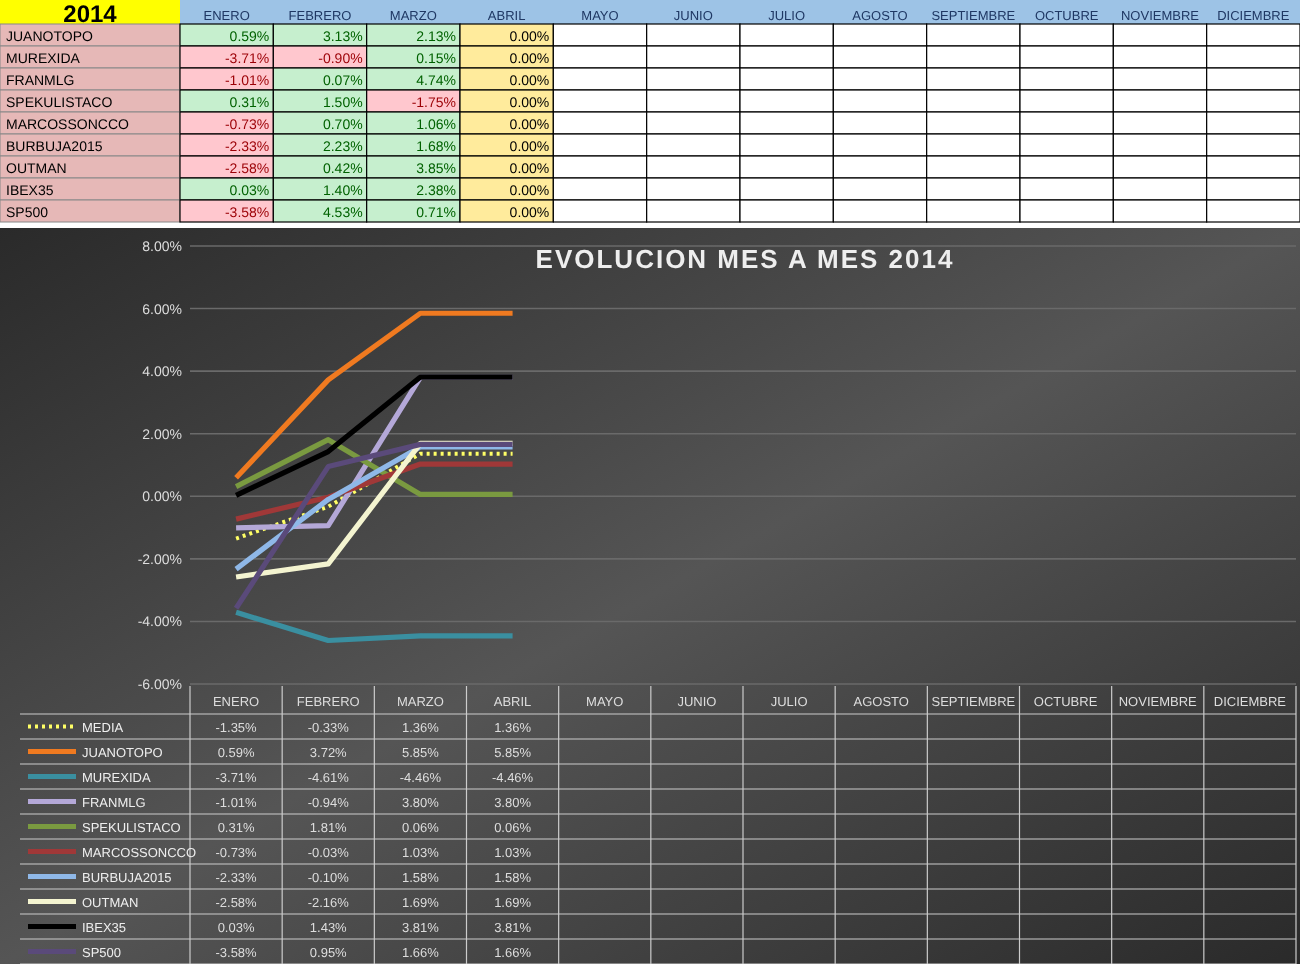 The image size is (1300, 964). I want to click on chart-title: 2014, so click(90, 14).